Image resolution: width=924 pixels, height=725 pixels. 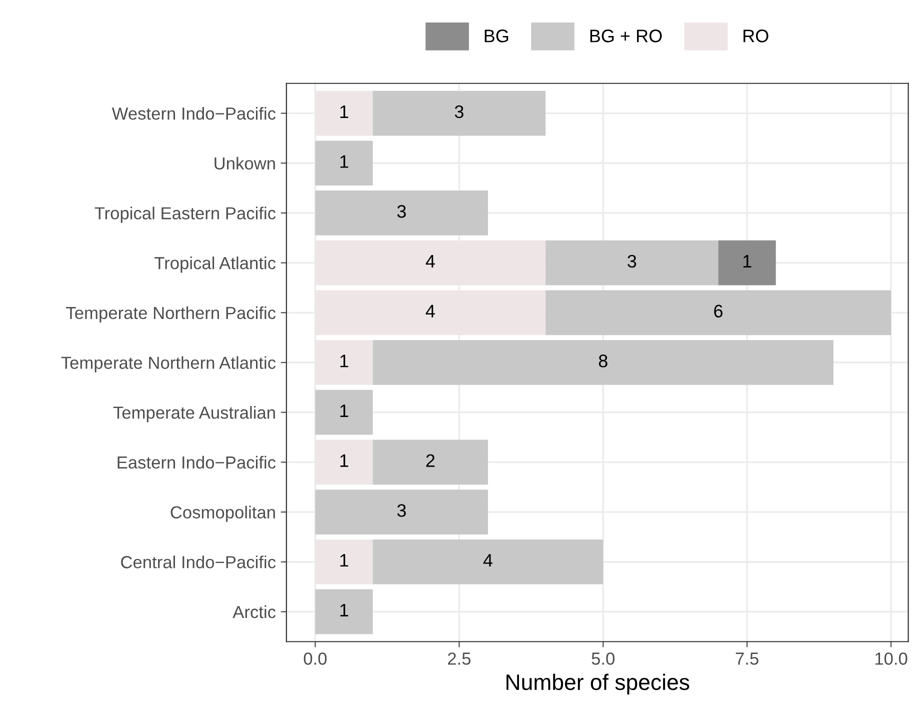 I want to click on y-tick-label: Tropical Atlantic, so click(x=215, y=264).